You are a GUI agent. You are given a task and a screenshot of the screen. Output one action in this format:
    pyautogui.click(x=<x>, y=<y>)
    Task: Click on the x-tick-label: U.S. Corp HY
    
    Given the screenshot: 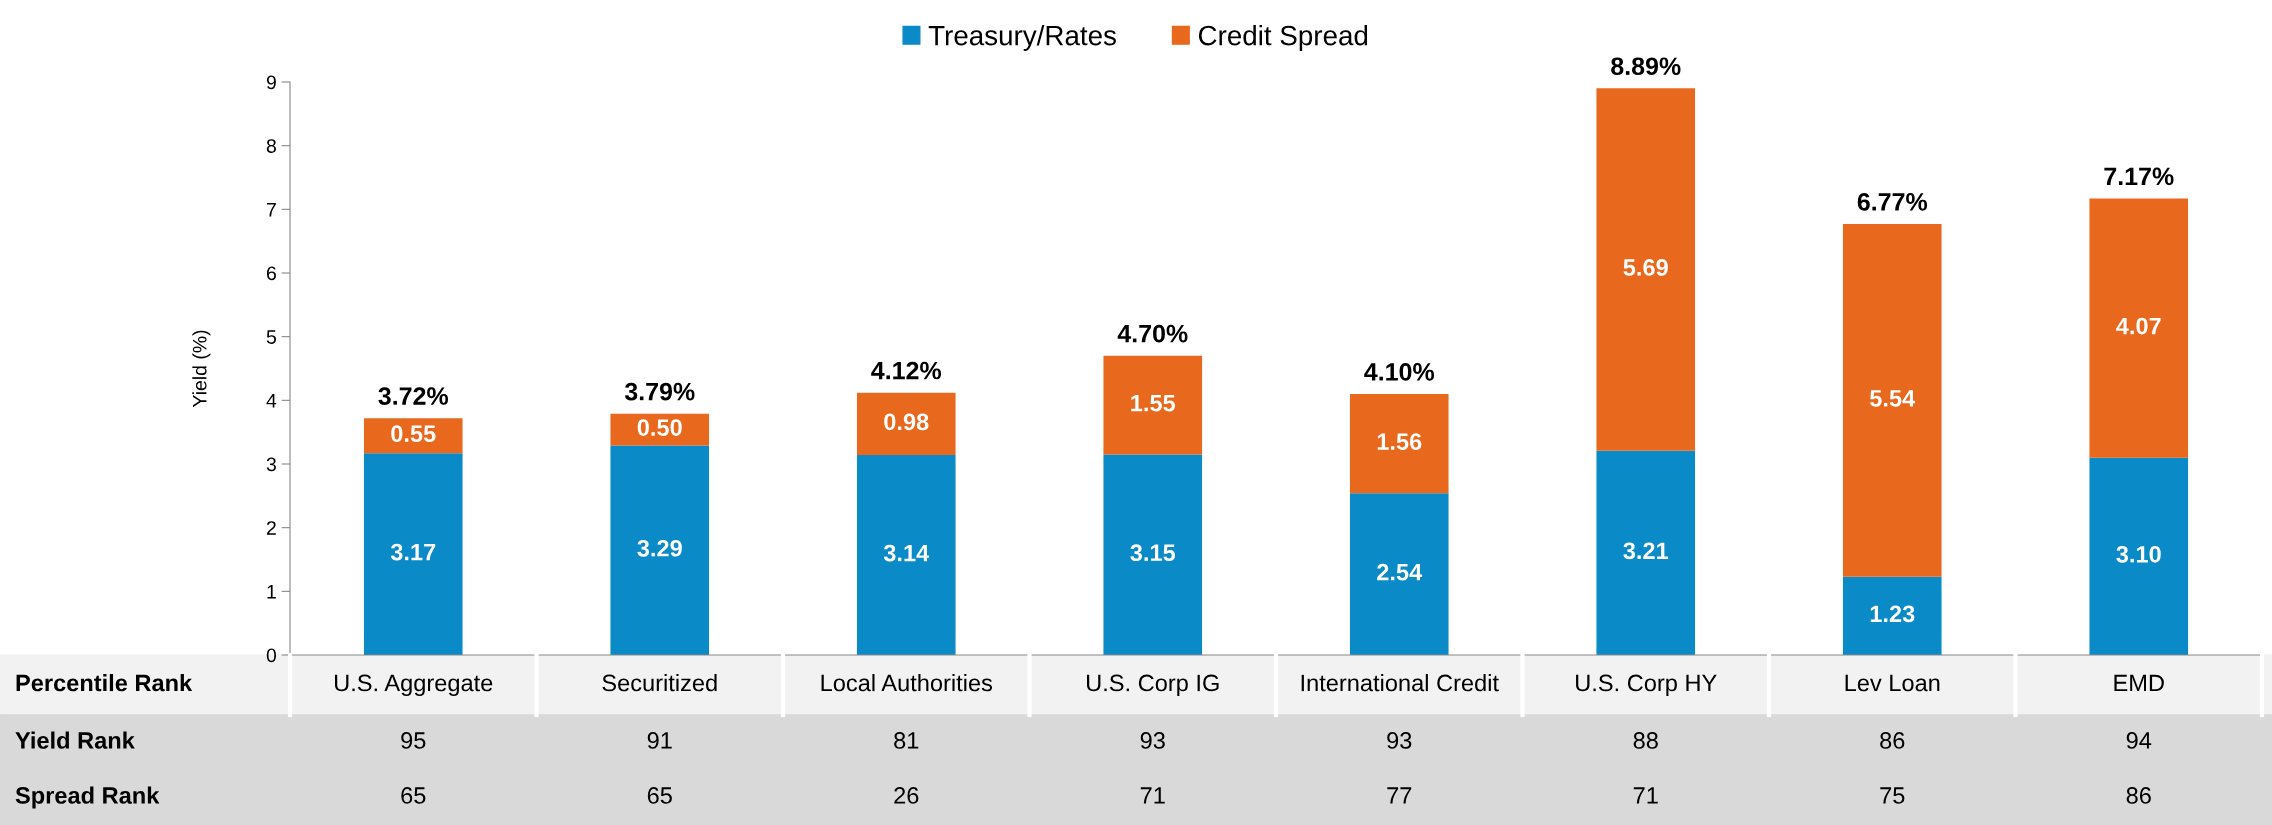 What is the action you would take?
    pyautogui.click(x=1646, y=685)
    